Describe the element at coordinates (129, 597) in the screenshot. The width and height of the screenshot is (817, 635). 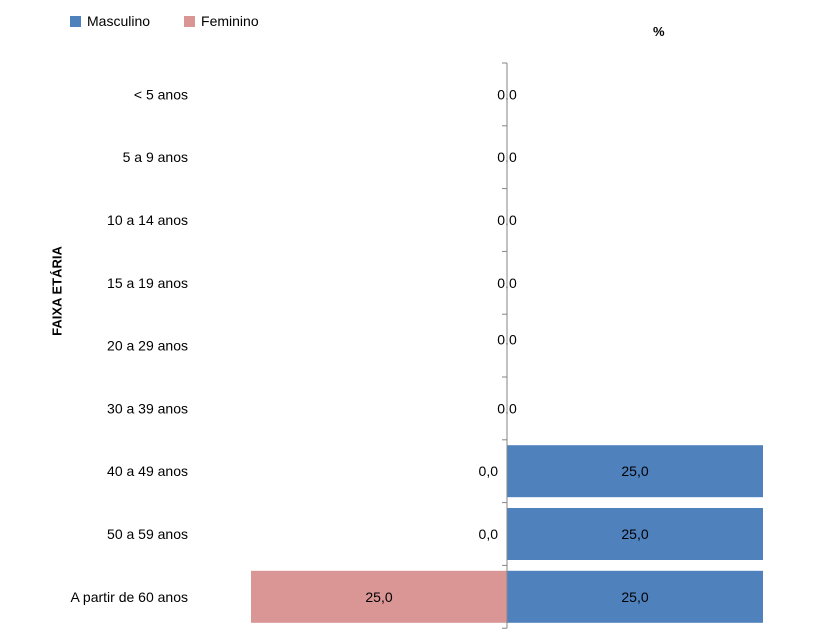
I see `category-label-a-partir-de-60-anos: A partir de 60 anos` at that location.